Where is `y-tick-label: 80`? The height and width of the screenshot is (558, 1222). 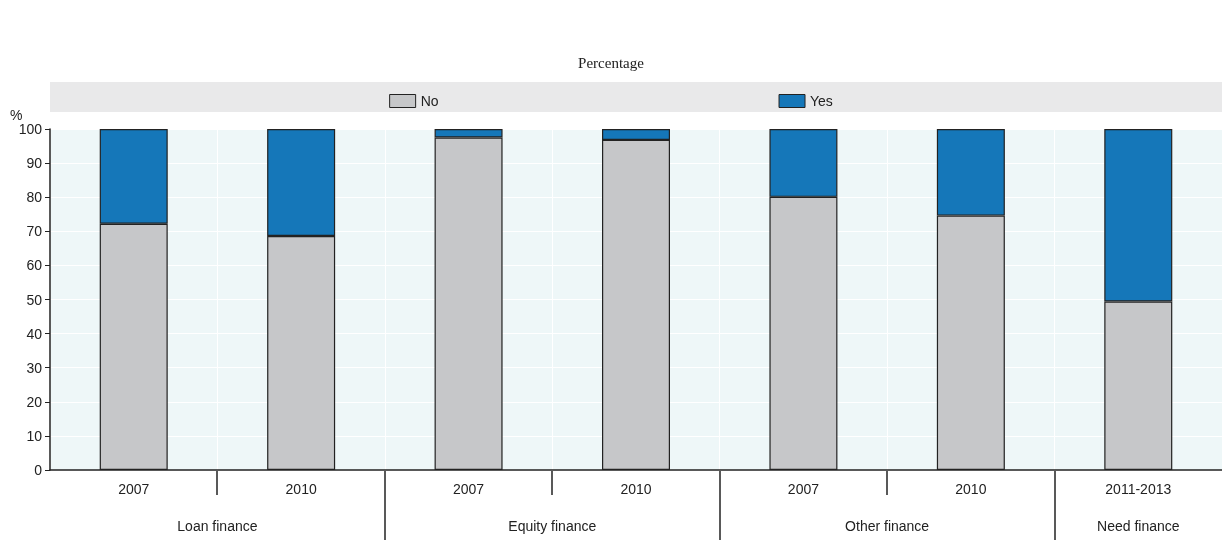
y-tick-label: 80 is located at coordinates (34, 197).